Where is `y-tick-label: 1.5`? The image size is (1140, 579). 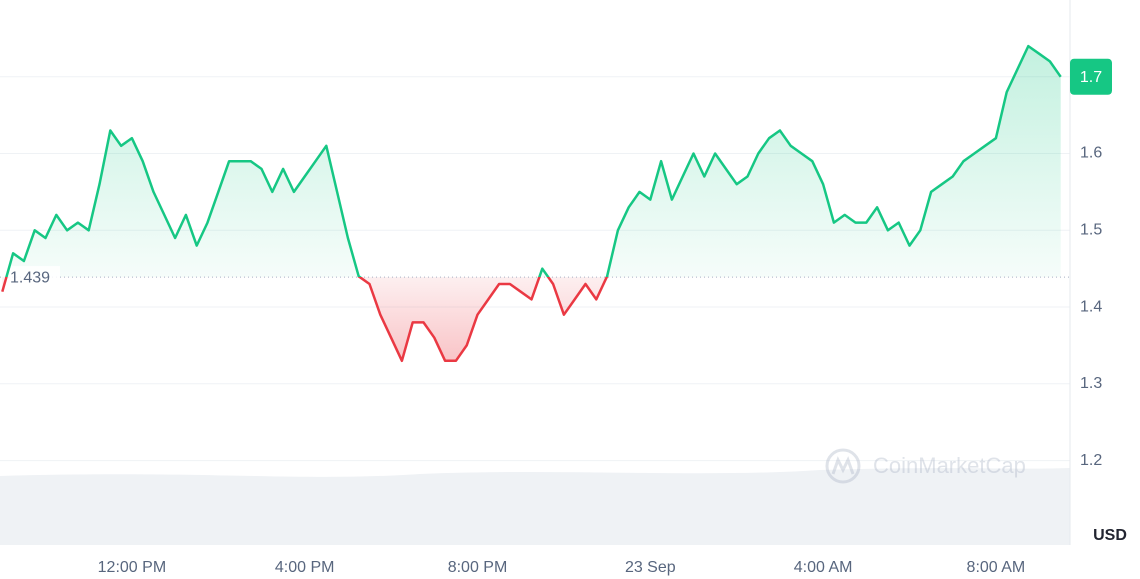 y-tick-label: 1.5 is located at coordinates (1091, 230).